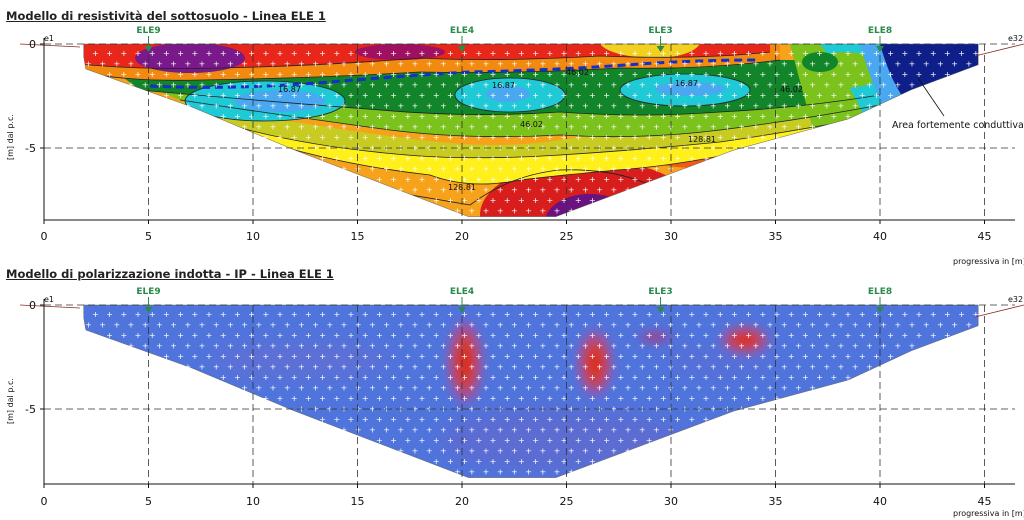 The height and width of the screenshot is (520, 1024). What do you see at coordinates (44, 236) in the screenshot?
I see `x-tick-label: 0` at bounding box center [44, 236].